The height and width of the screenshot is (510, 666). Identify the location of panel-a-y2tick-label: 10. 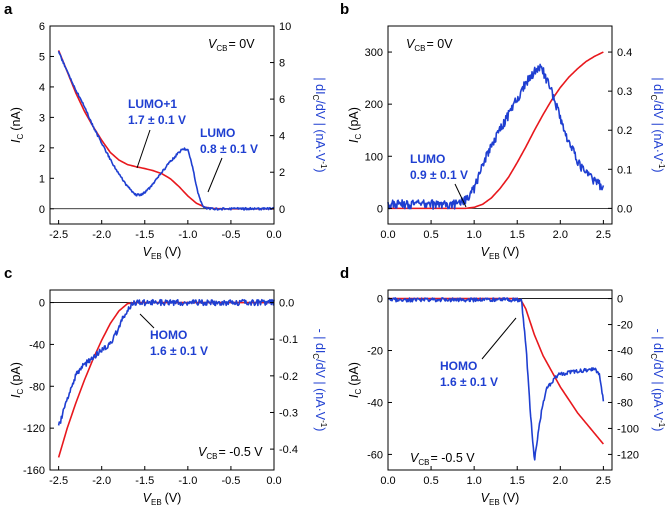
(285, 27).